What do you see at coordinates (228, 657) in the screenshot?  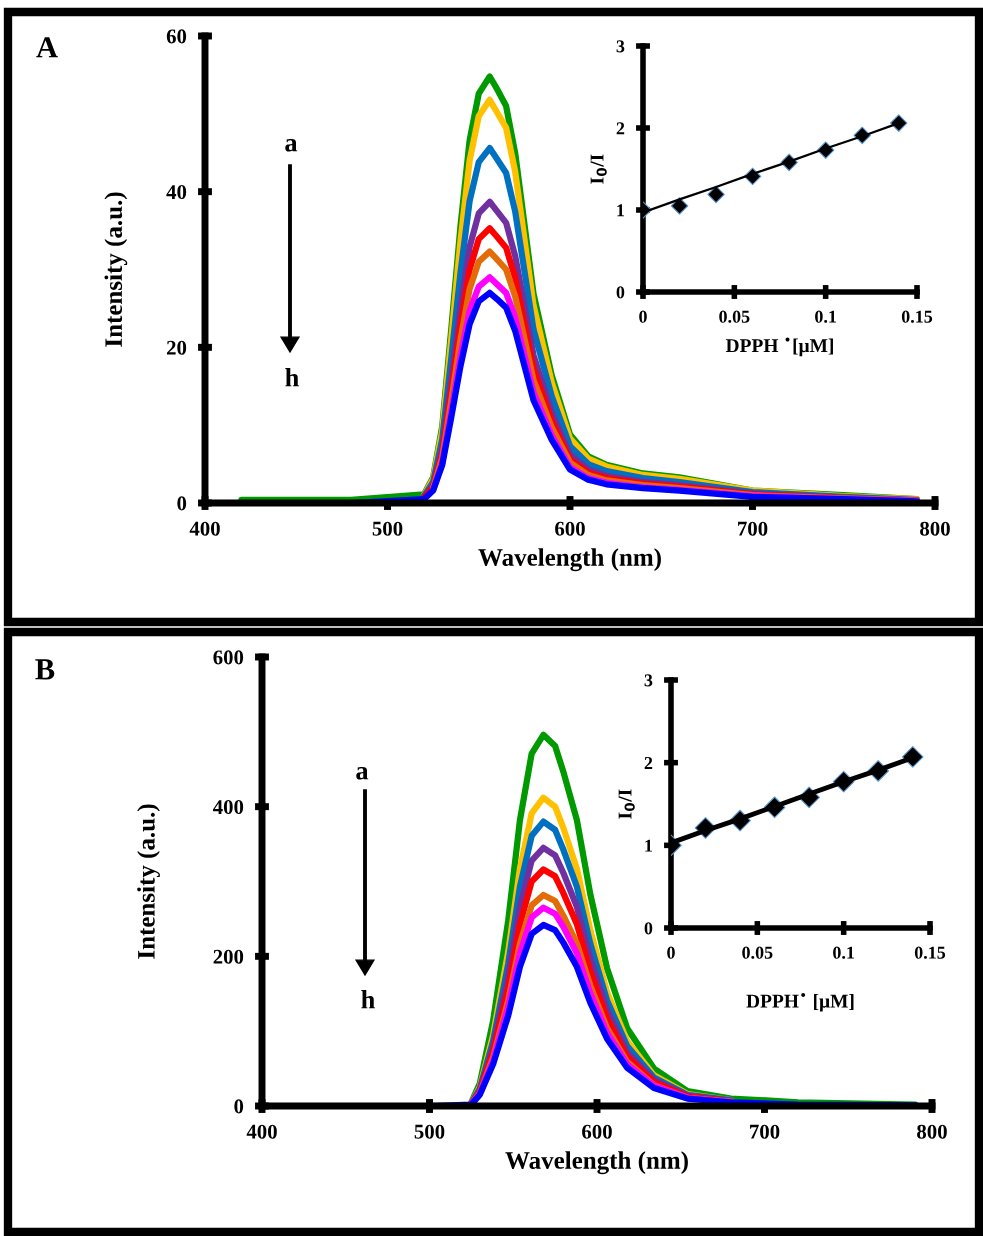 I see `y-tick-label: 600` at bounding box center [228, 657].